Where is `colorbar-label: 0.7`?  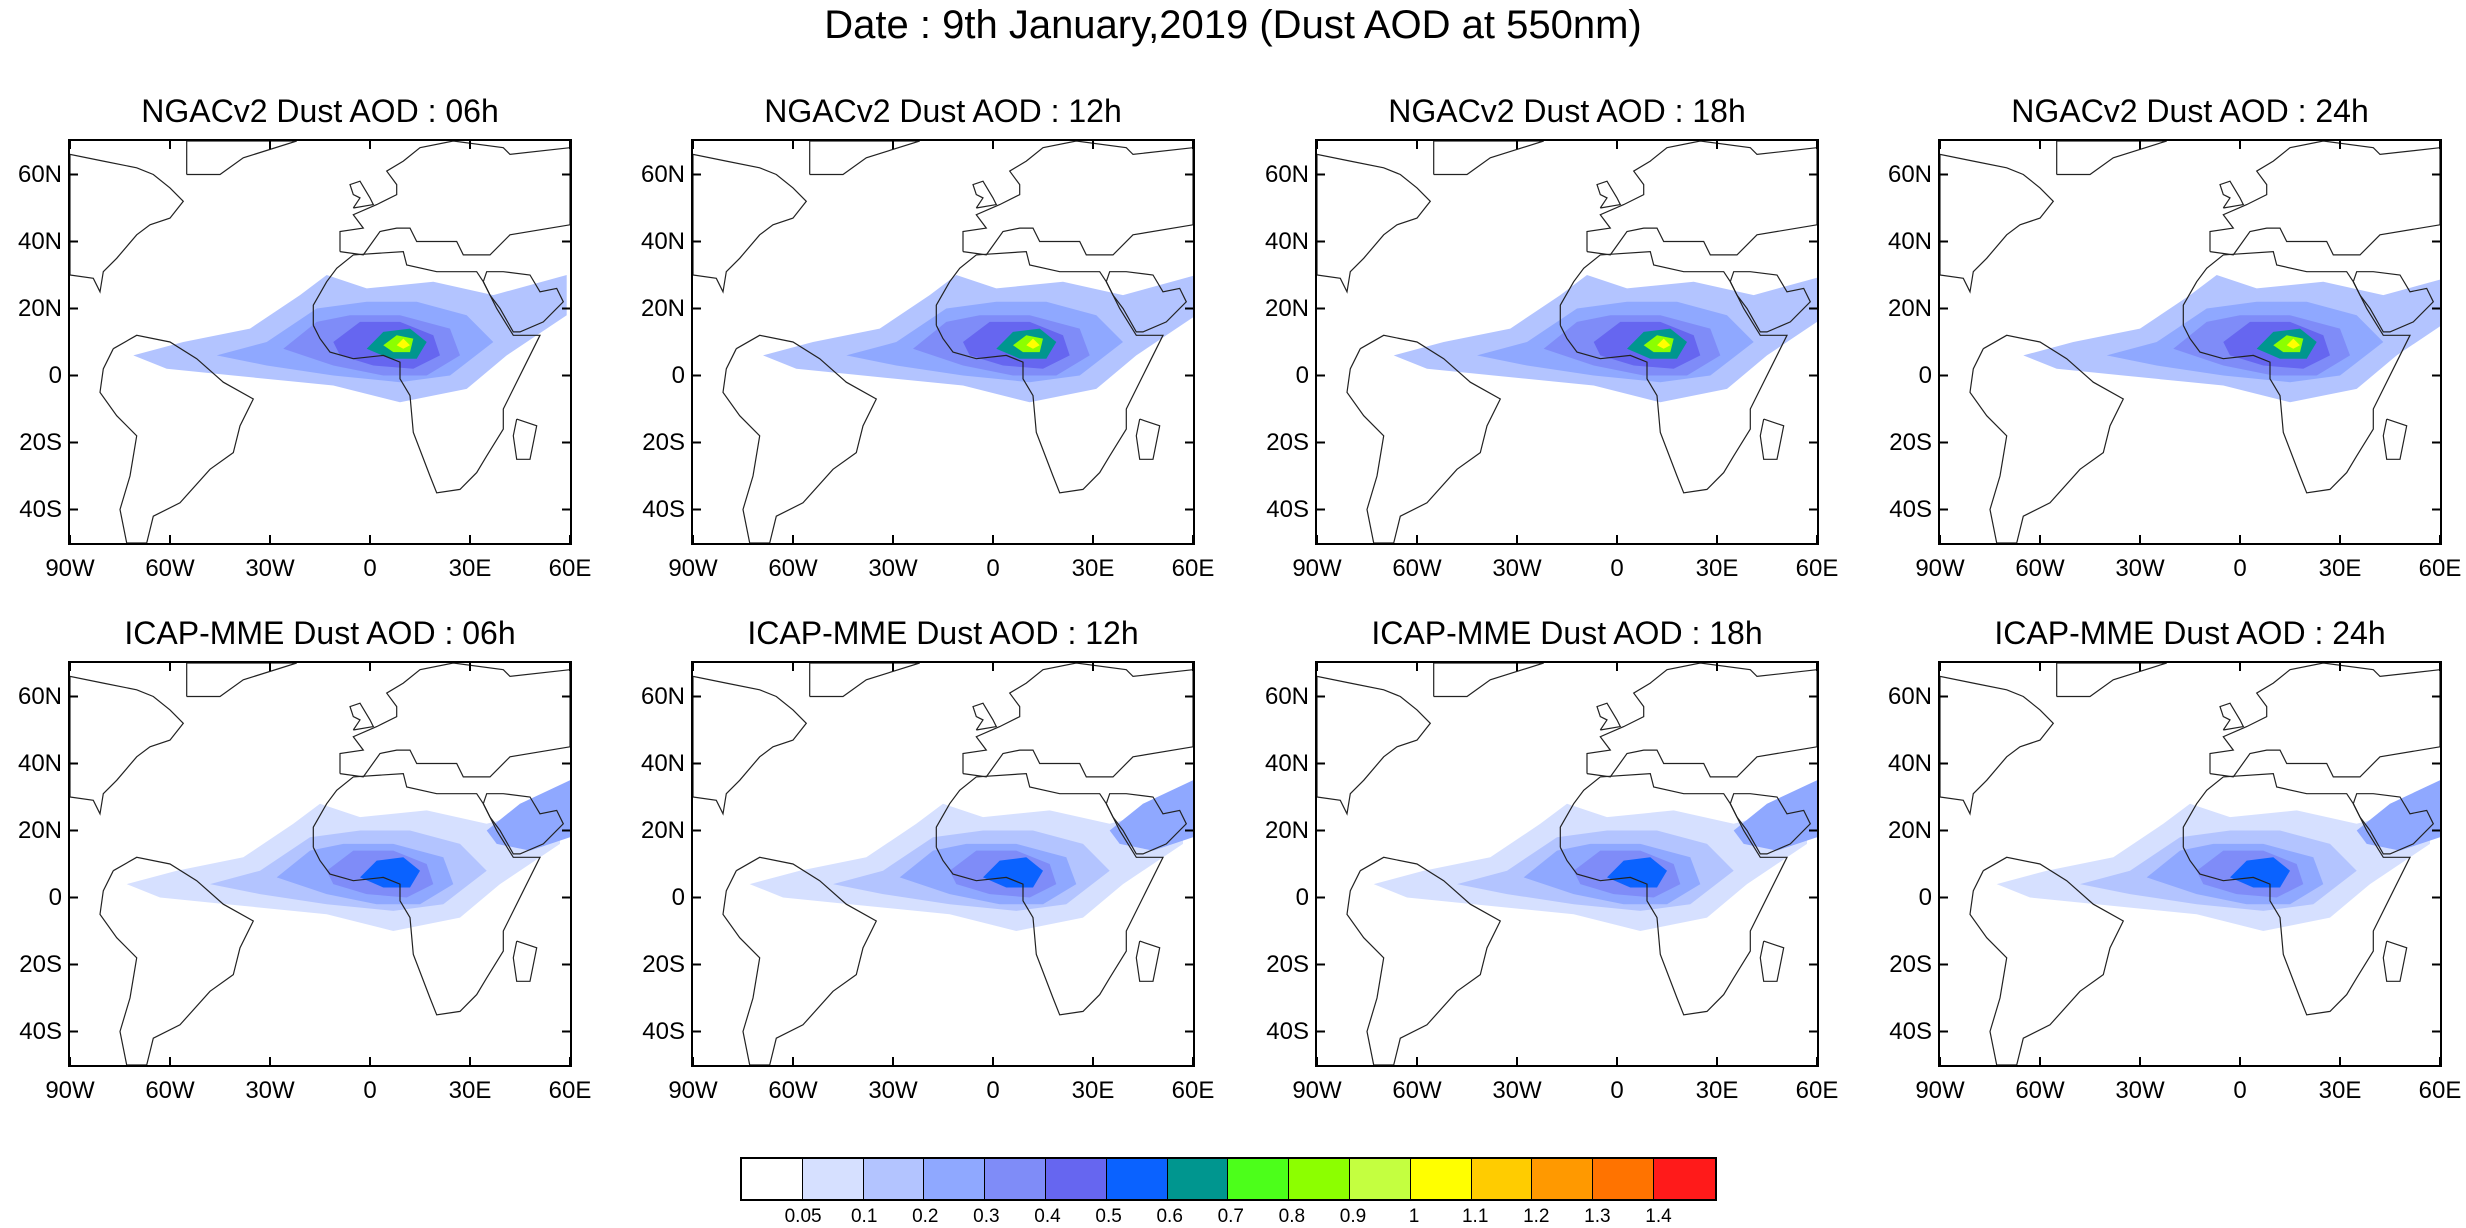 colorbar-label: 0.7 is located at coordinates (1230, 1216).